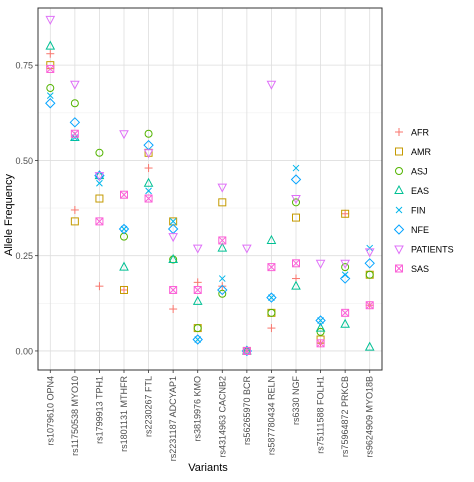 Image resolution: width=474 pixels, height=482 pixels. What do you see at coordinates (420, 133) in the screenshot?
I see `legend-label: AFR` at bounding box center [420, 133].